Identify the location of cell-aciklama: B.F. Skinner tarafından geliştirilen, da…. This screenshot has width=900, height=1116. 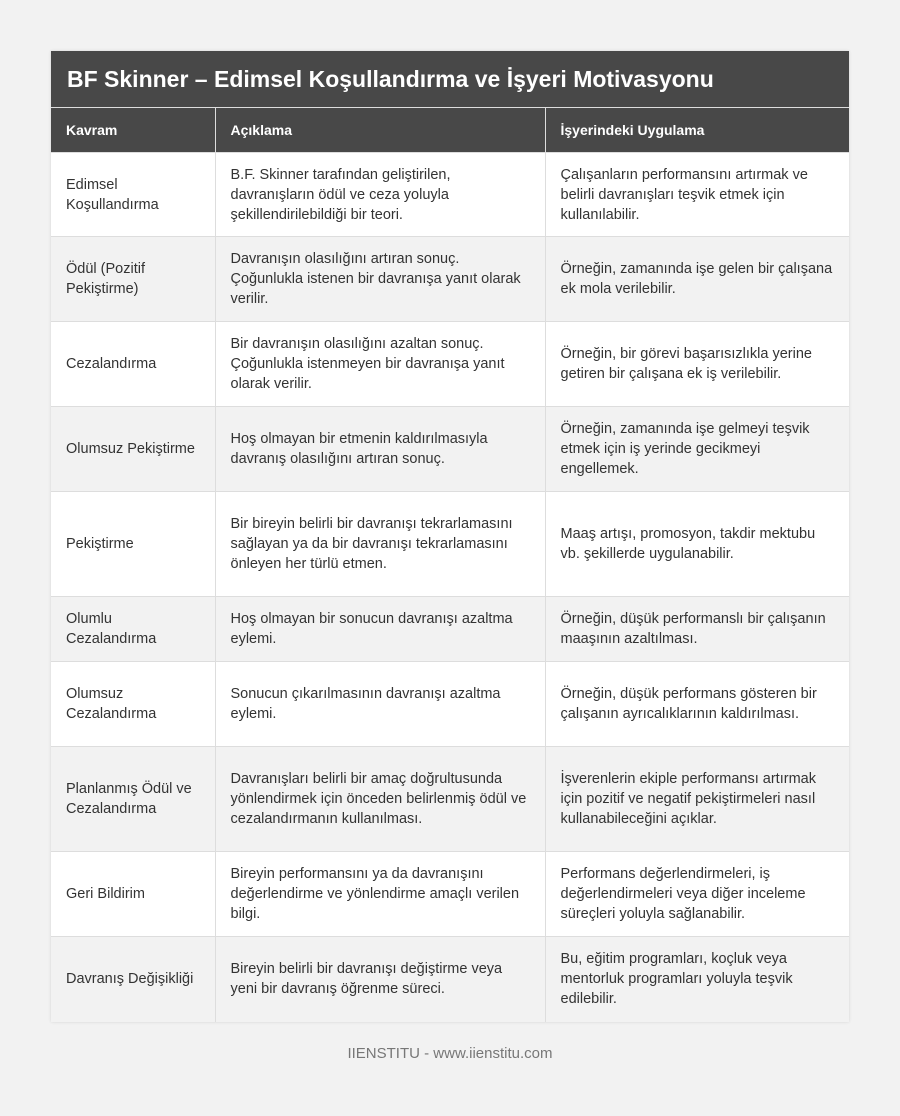
(380, 194).